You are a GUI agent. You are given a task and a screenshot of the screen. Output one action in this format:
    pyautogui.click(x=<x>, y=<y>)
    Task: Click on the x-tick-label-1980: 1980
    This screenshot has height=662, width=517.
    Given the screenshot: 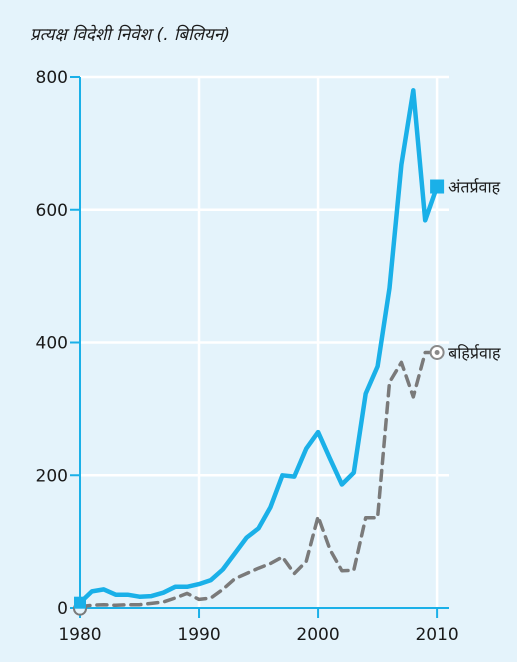 What is the action you would take?
    pyautogui.click(x=79, y=635)
    